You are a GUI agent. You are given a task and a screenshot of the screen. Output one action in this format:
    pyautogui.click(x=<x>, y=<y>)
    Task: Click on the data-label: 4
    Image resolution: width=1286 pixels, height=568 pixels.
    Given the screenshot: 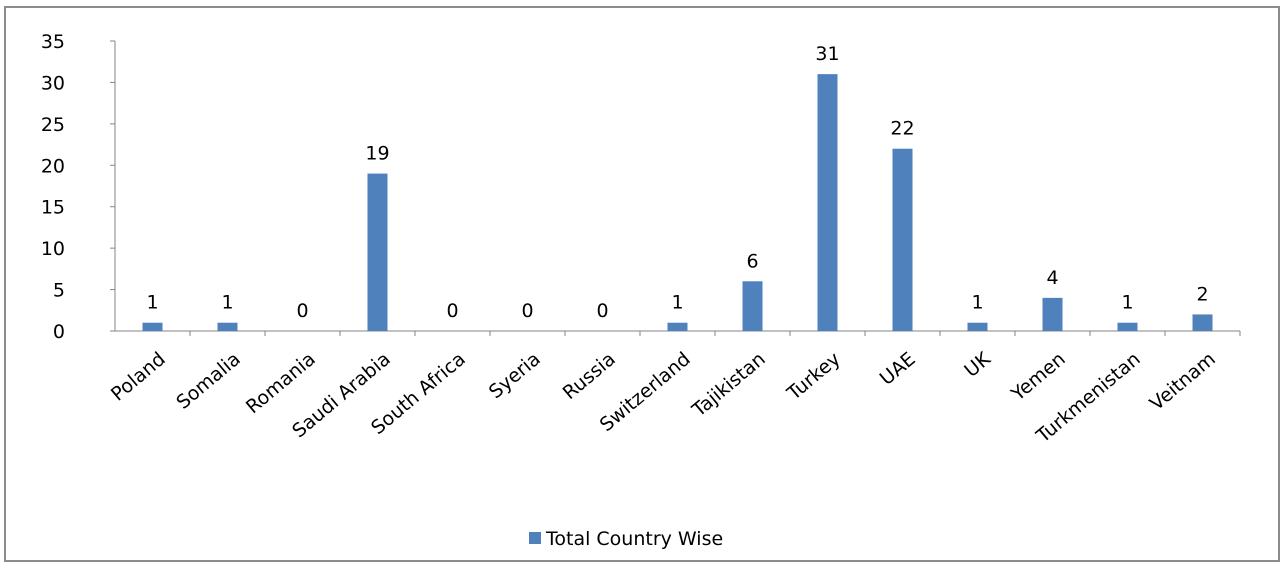 What is the action you would take?
    pyautogui.click(x=1052, y=278)
    